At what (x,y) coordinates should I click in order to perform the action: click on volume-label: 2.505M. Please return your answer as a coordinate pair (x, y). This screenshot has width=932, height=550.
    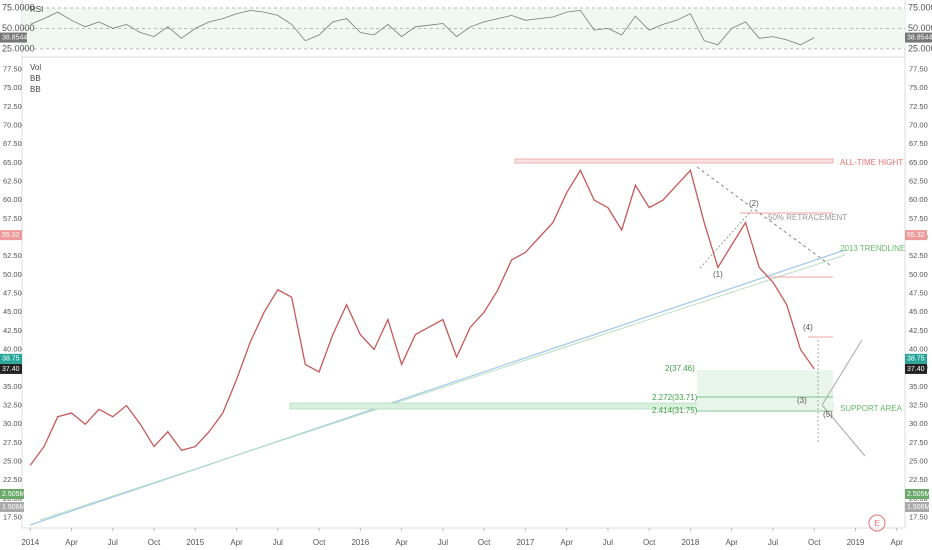
    Looking at the image, I should click on (919, 494).